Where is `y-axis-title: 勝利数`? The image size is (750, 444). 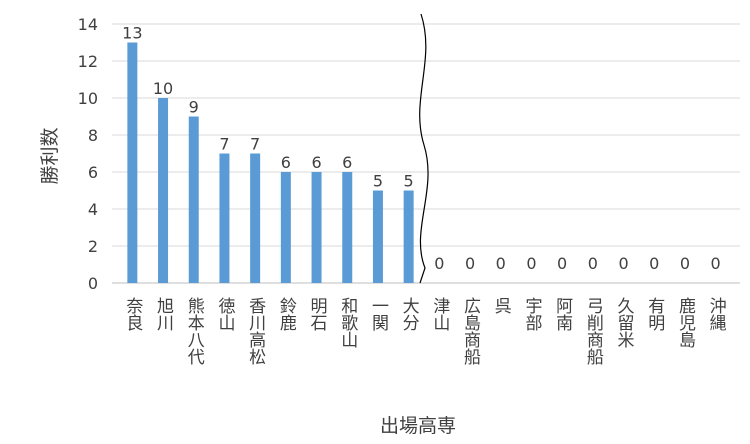 y-axis-title: 勝利数 is located at coordinates (50, 155).